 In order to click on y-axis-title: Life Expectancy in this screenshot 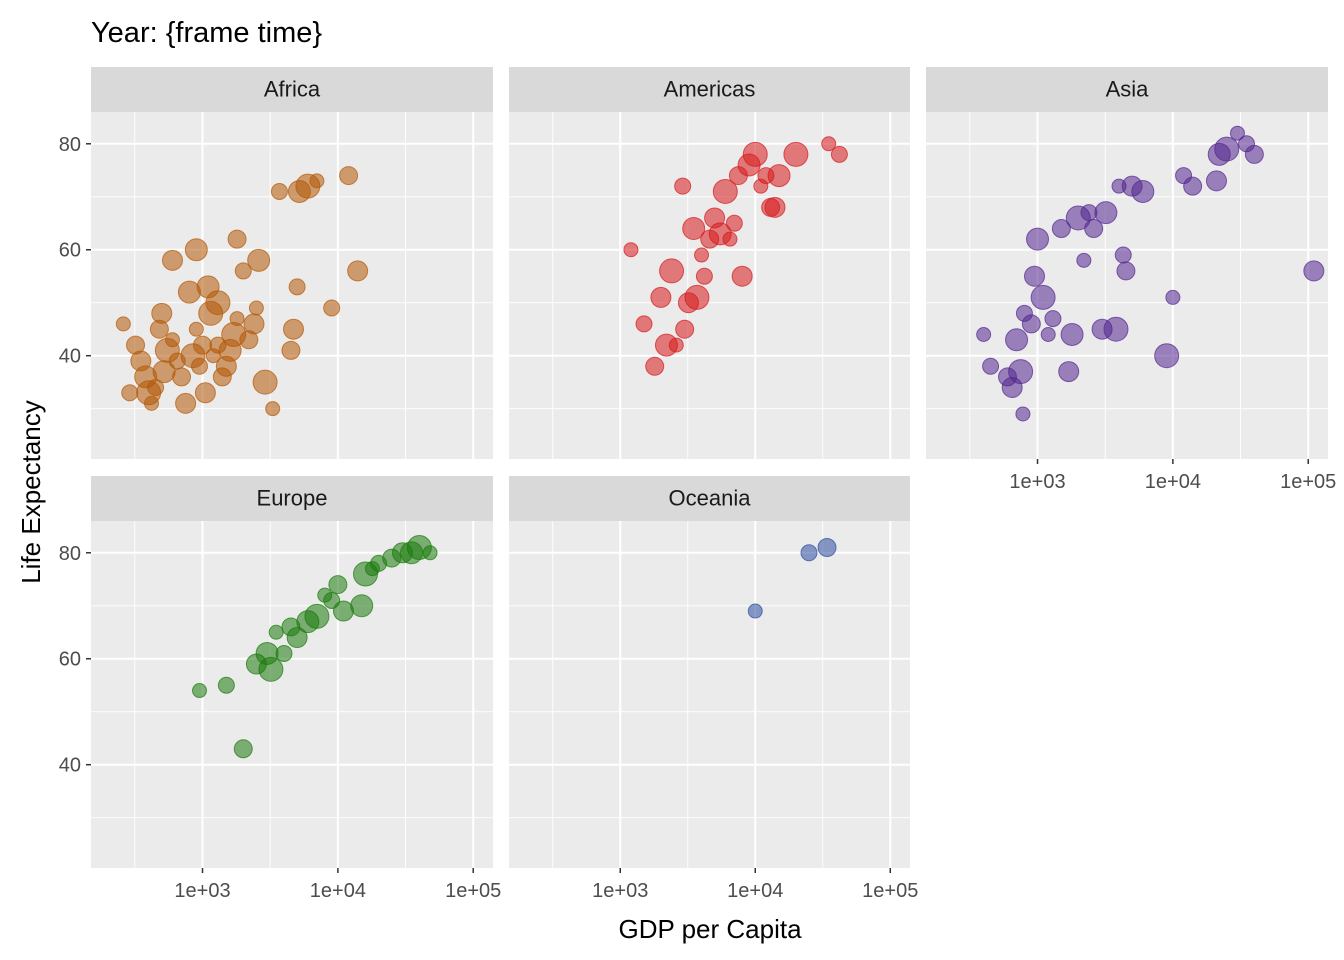, I will do `click(31, 492)`.